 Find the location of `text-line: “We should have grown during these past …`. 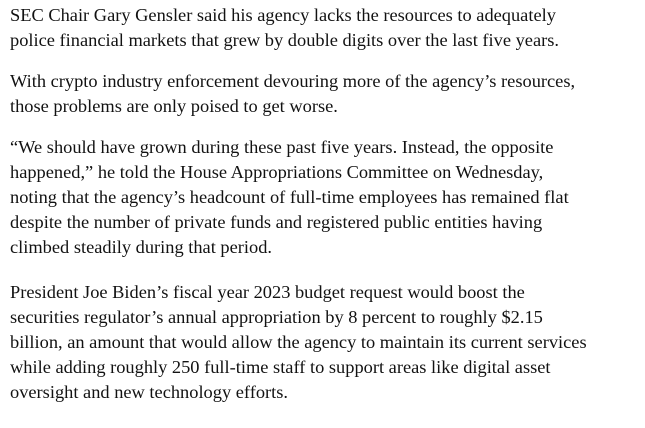

text-line: “We should have grown during these past … is located at coordinates (282, 147).